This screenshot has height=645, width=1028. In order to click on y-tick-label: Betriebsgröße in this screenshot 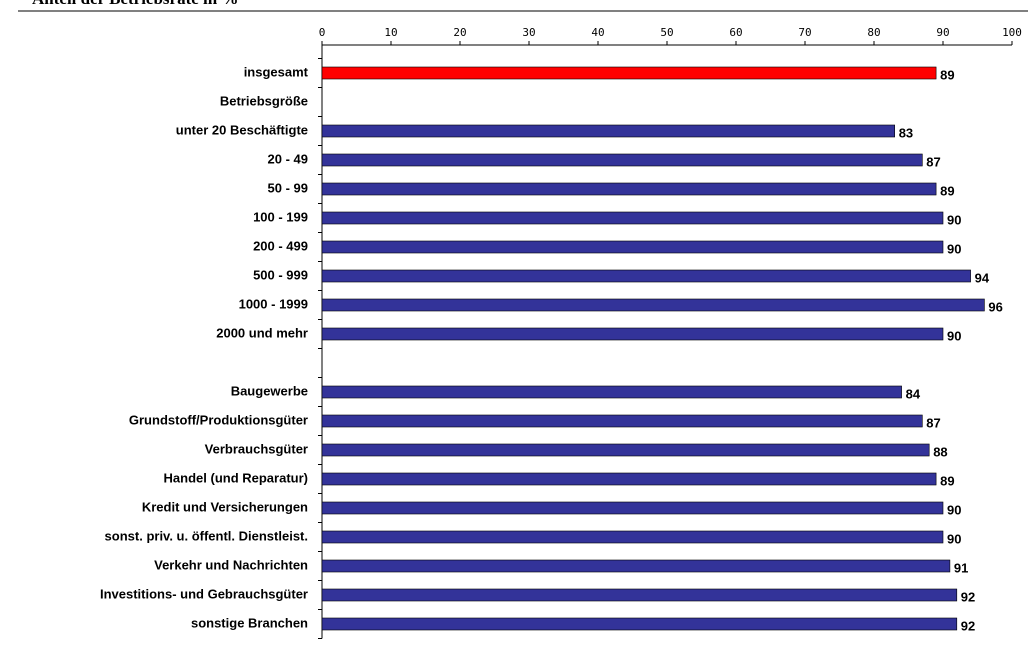, I will do `click(264, 100)`.